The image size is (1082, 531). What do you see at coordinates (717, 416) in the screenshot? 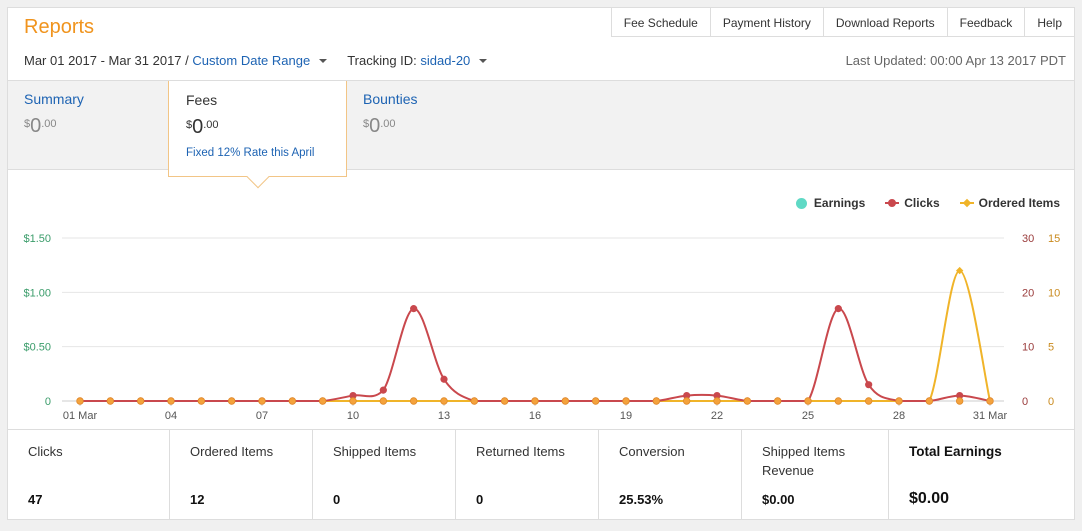
I see `x-tick-label: 22` at bounding box center [717, 416].